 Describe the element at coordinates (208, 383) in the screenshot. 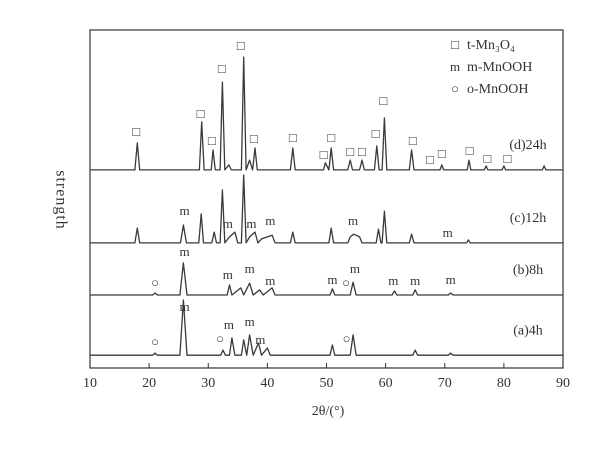

I see `x-tick-label: 30` at that location.